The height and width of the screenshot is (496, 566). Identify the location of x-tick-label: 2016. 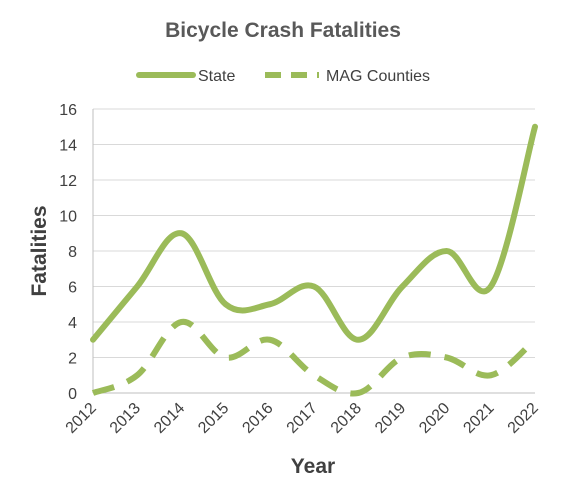
(257, 418).